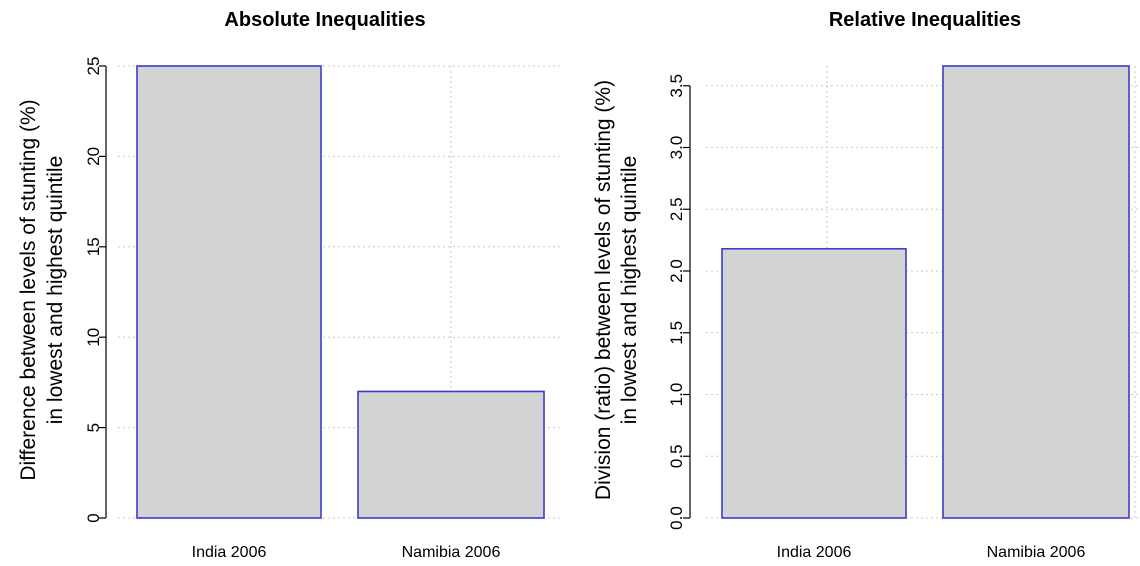 This screenshot has height=566, width=1140. Describe the element at coordinates (676, 333) in the screenshot. I see `y-tick-label: 1.5` at that location.